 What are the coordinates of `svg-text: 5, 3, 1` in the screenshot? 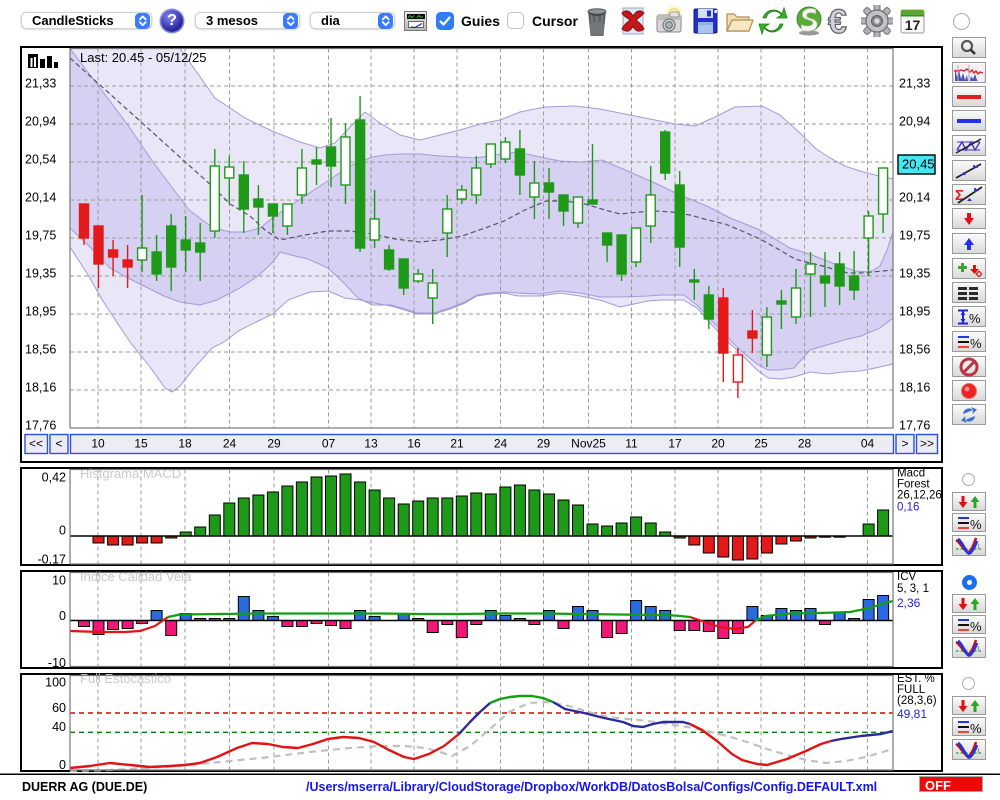 It's located at (913, 589).